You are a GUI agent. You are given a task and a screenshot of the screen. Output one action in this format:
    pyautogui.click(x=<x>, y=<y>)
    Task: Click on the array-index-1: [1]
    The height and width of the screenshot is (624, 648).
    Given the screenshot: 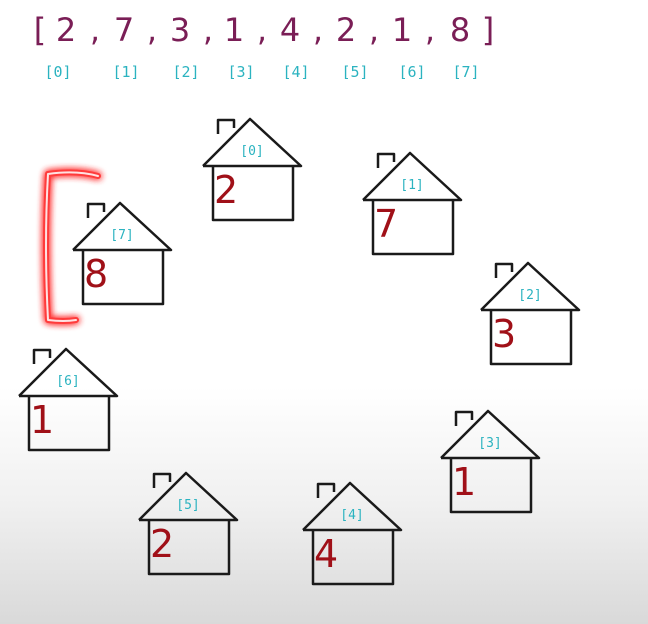 What is the action you would take?
    pyautogui.click(x=126, y=72)
    